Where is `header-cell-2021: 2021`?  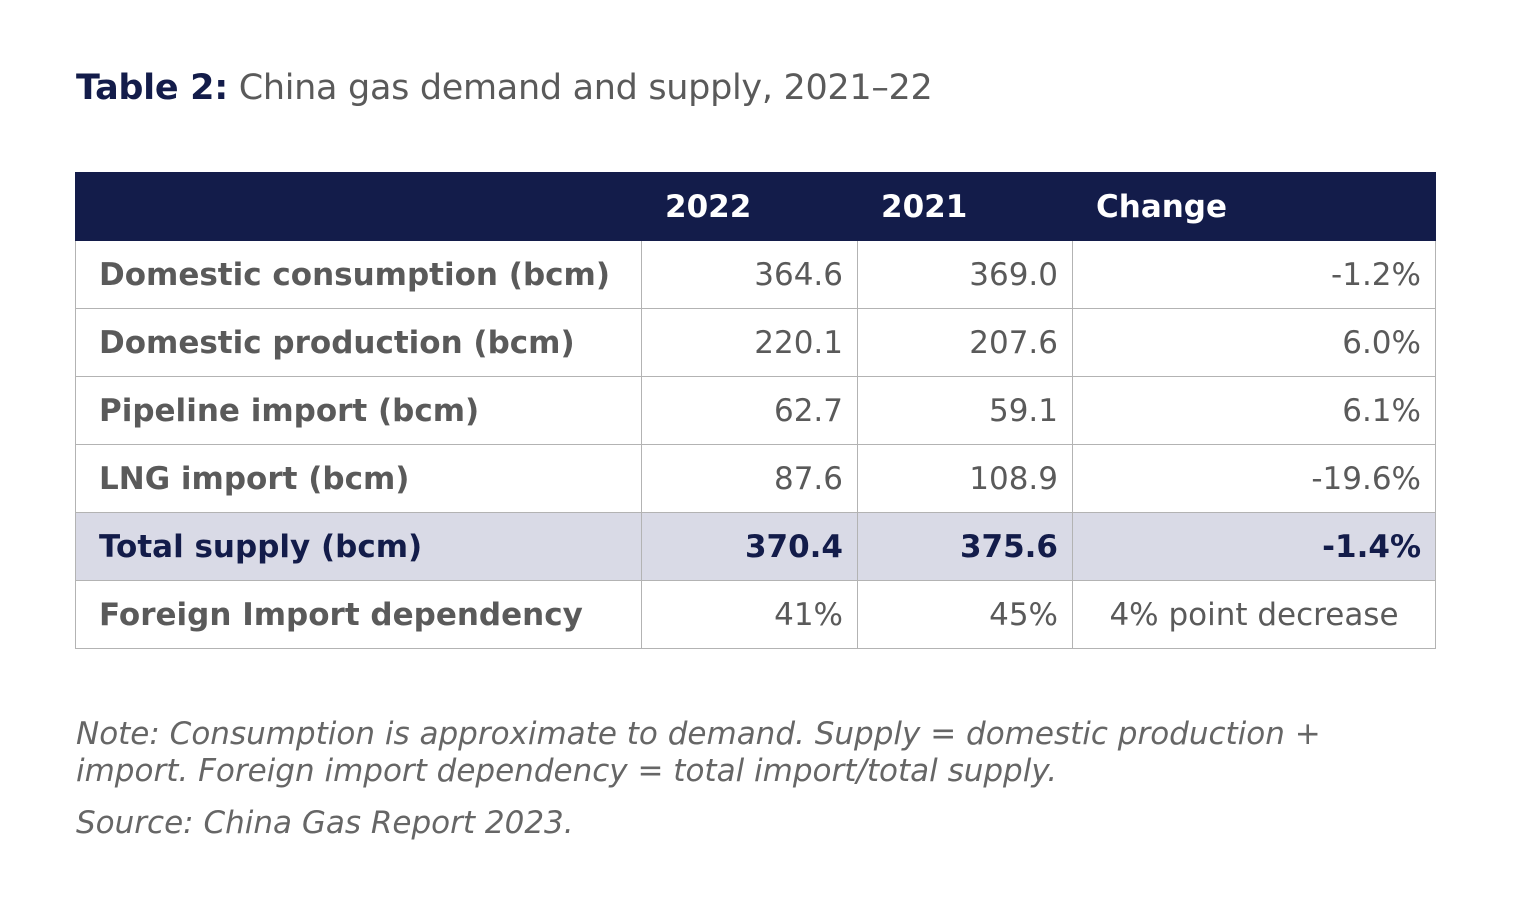
header-cell-2021: 2021 is located at coordinates (965, 206).